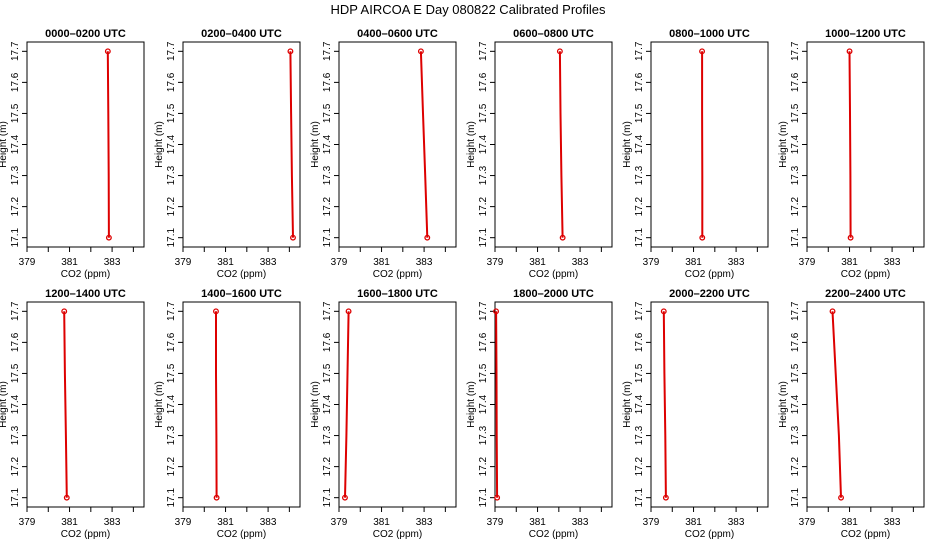  What do you see at coordinates (85, 294) in the screenshot?
I see `panel-title: 1200–1400 UTC` at bounding box center [85, 294].